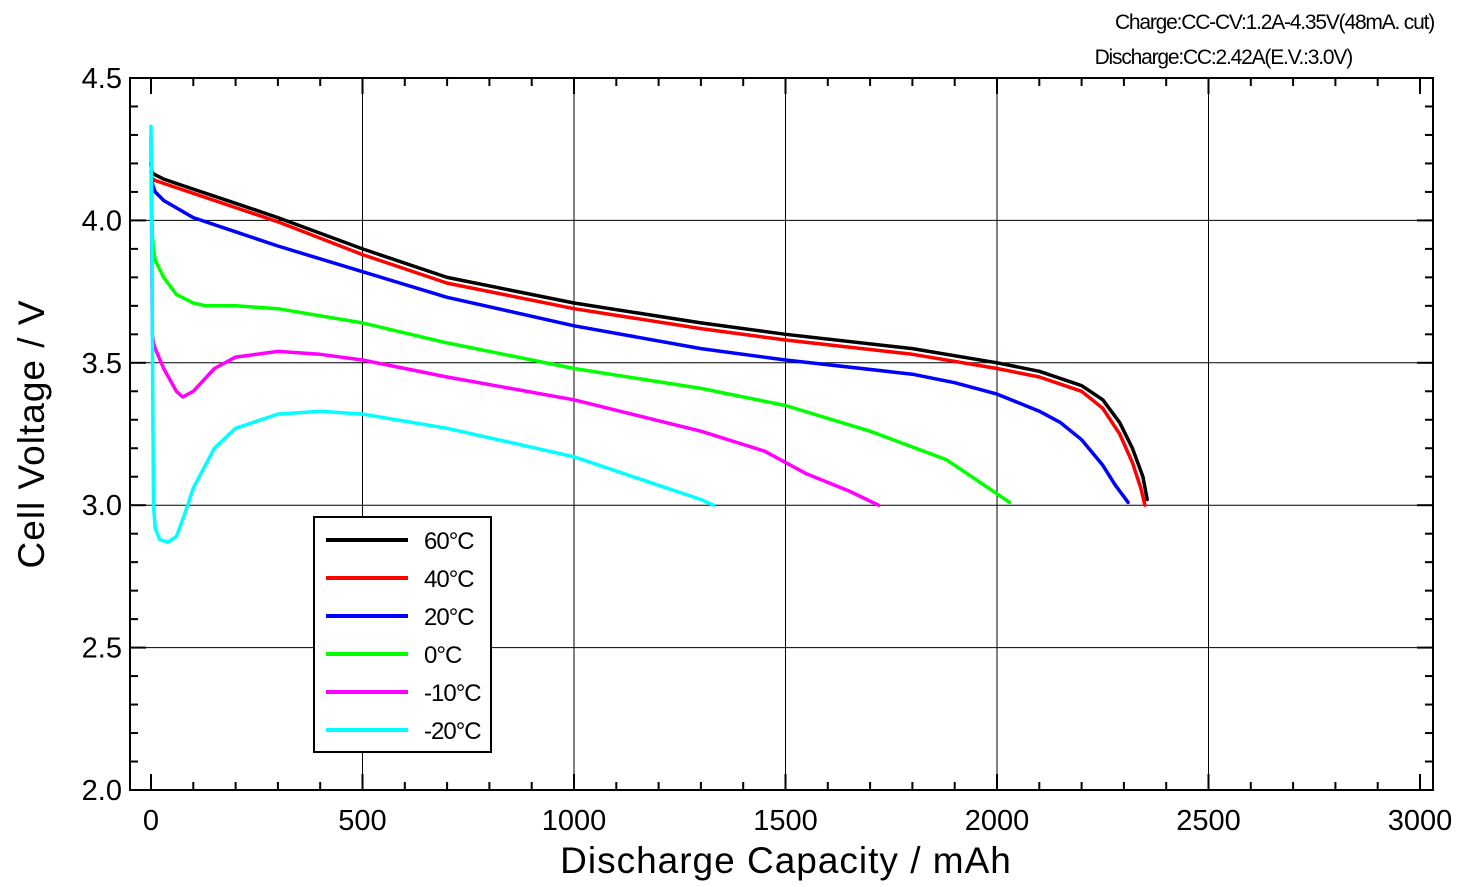  I want to click on x-axis-title: Discharge Capacity / mAh, so click(786, 860).